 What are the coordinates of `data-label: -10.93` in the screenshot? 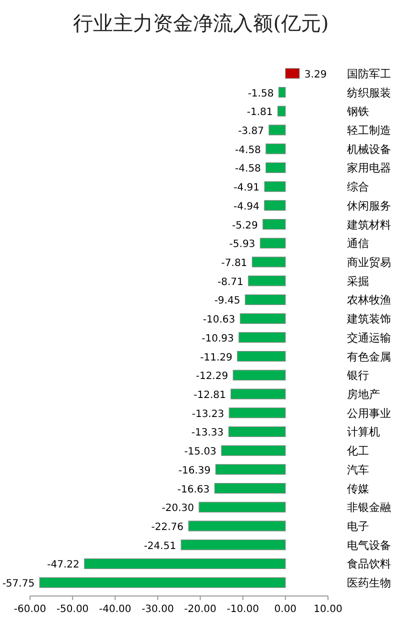 It's located at (218, 338).